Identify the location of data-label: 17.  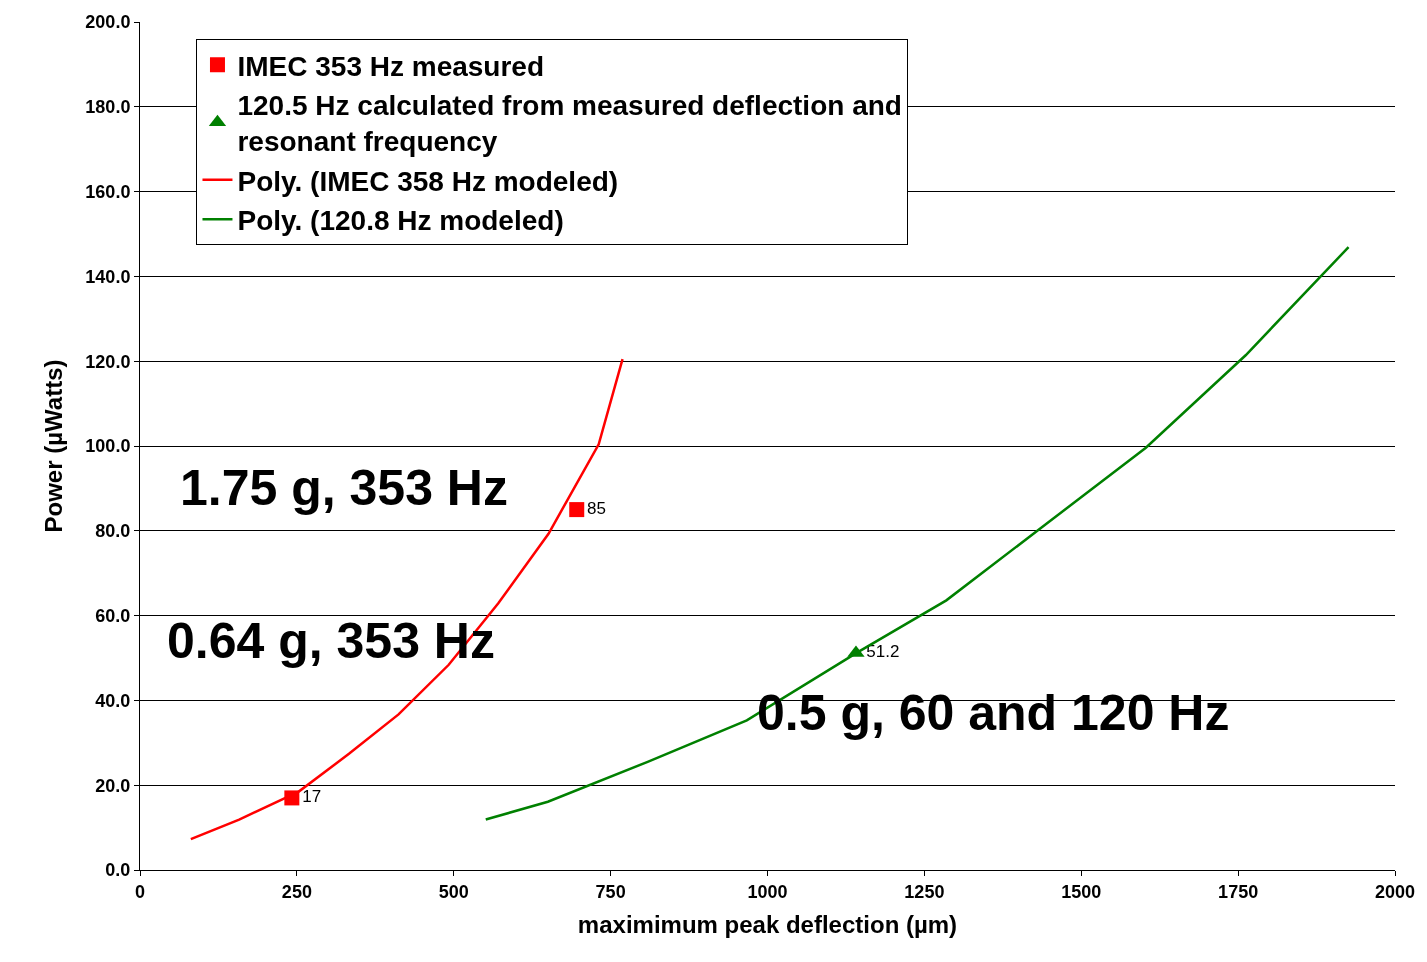
(312, 797).